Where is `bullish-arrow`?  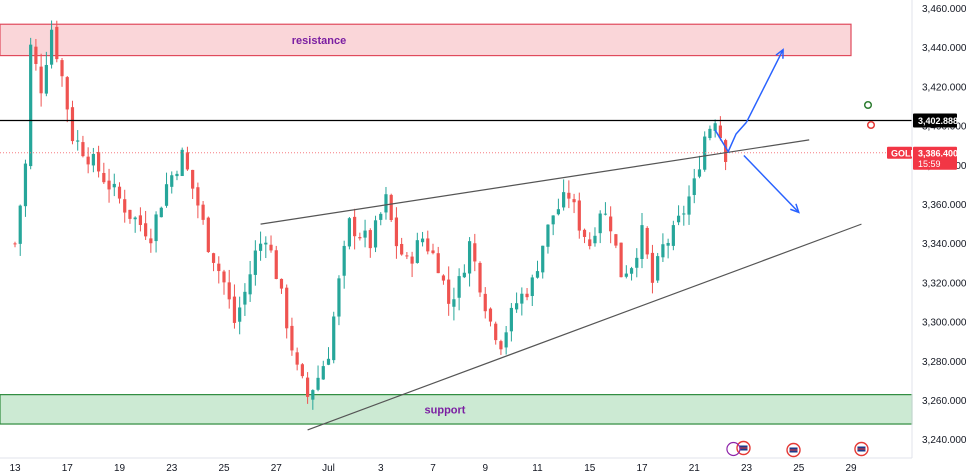 bullish-arrow is located at coordinates (764, 86).